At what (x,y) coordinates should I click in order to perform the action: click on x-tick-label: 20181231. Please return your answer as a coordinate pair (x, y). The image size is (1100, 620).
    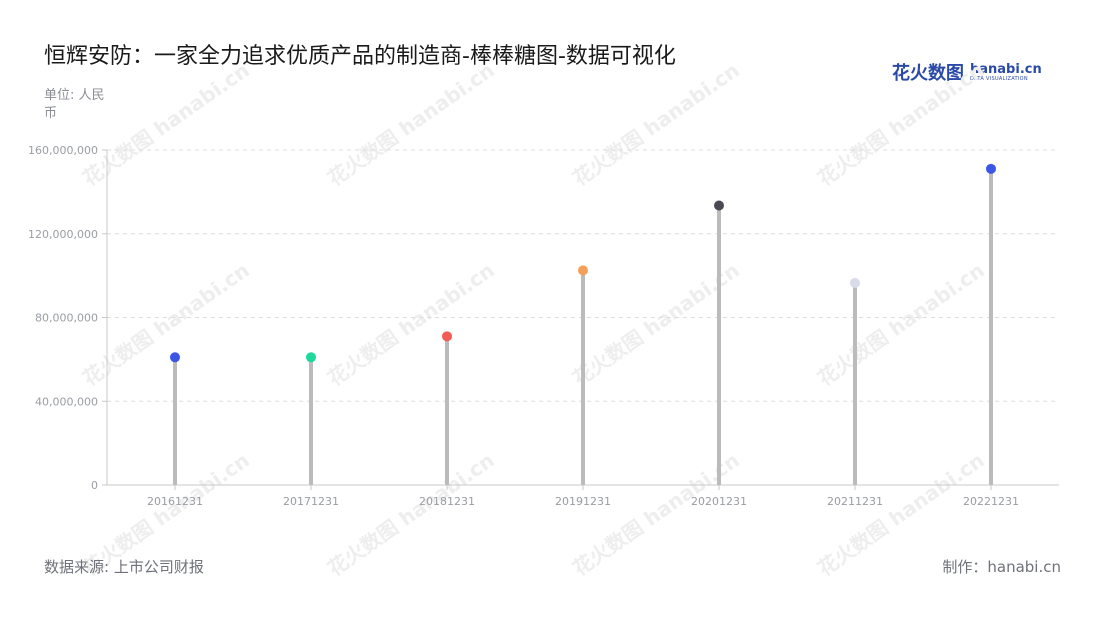
    Looking at the image, I should click on (447, 501).